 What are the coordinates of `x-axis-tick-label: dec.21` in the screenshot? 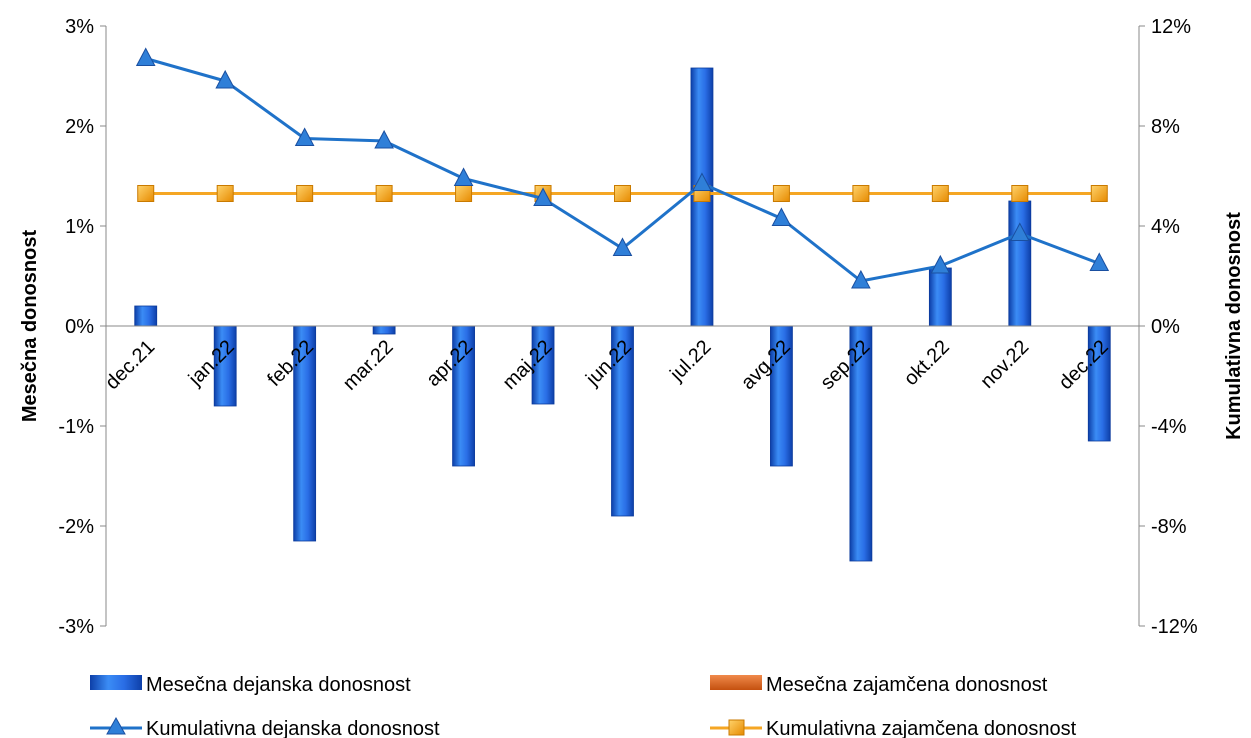 It's located at (130, 365).